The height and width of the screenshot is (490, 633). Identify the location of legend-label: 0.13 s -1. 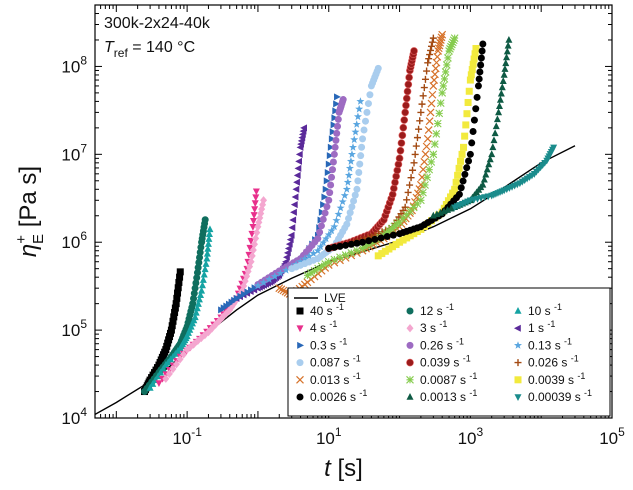
(550, 344).